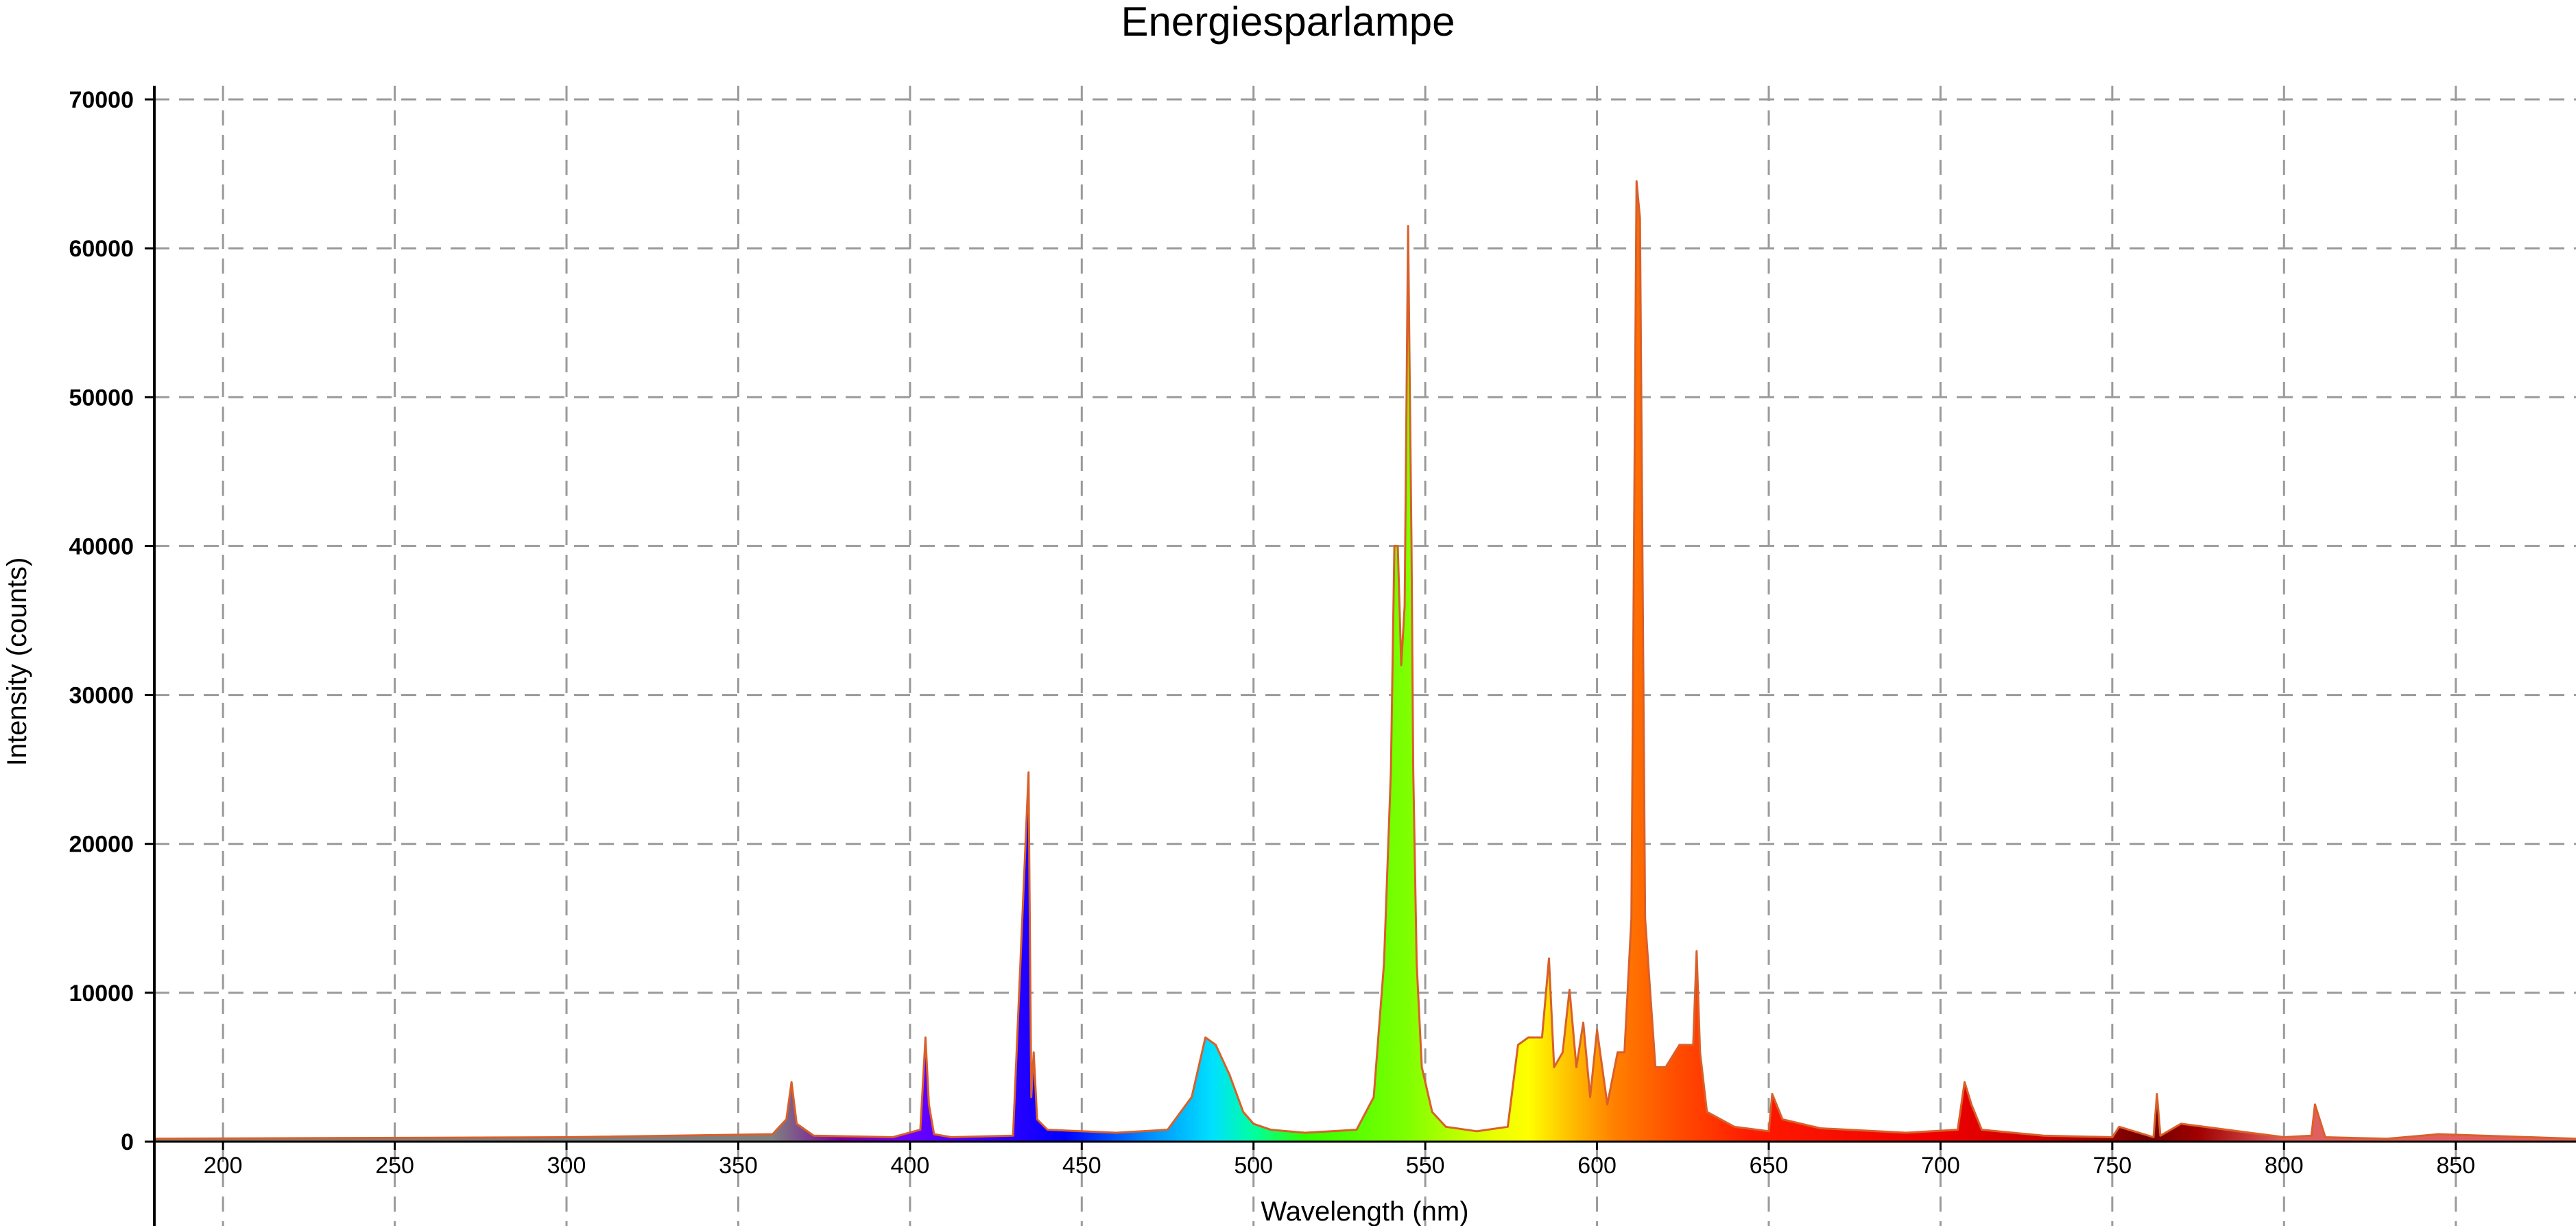 This screenshot has height=1226, width=2576. Describe the element at coordinates (101, 696) in the screenshot. I see `y-tick-label: 30000` at that location.